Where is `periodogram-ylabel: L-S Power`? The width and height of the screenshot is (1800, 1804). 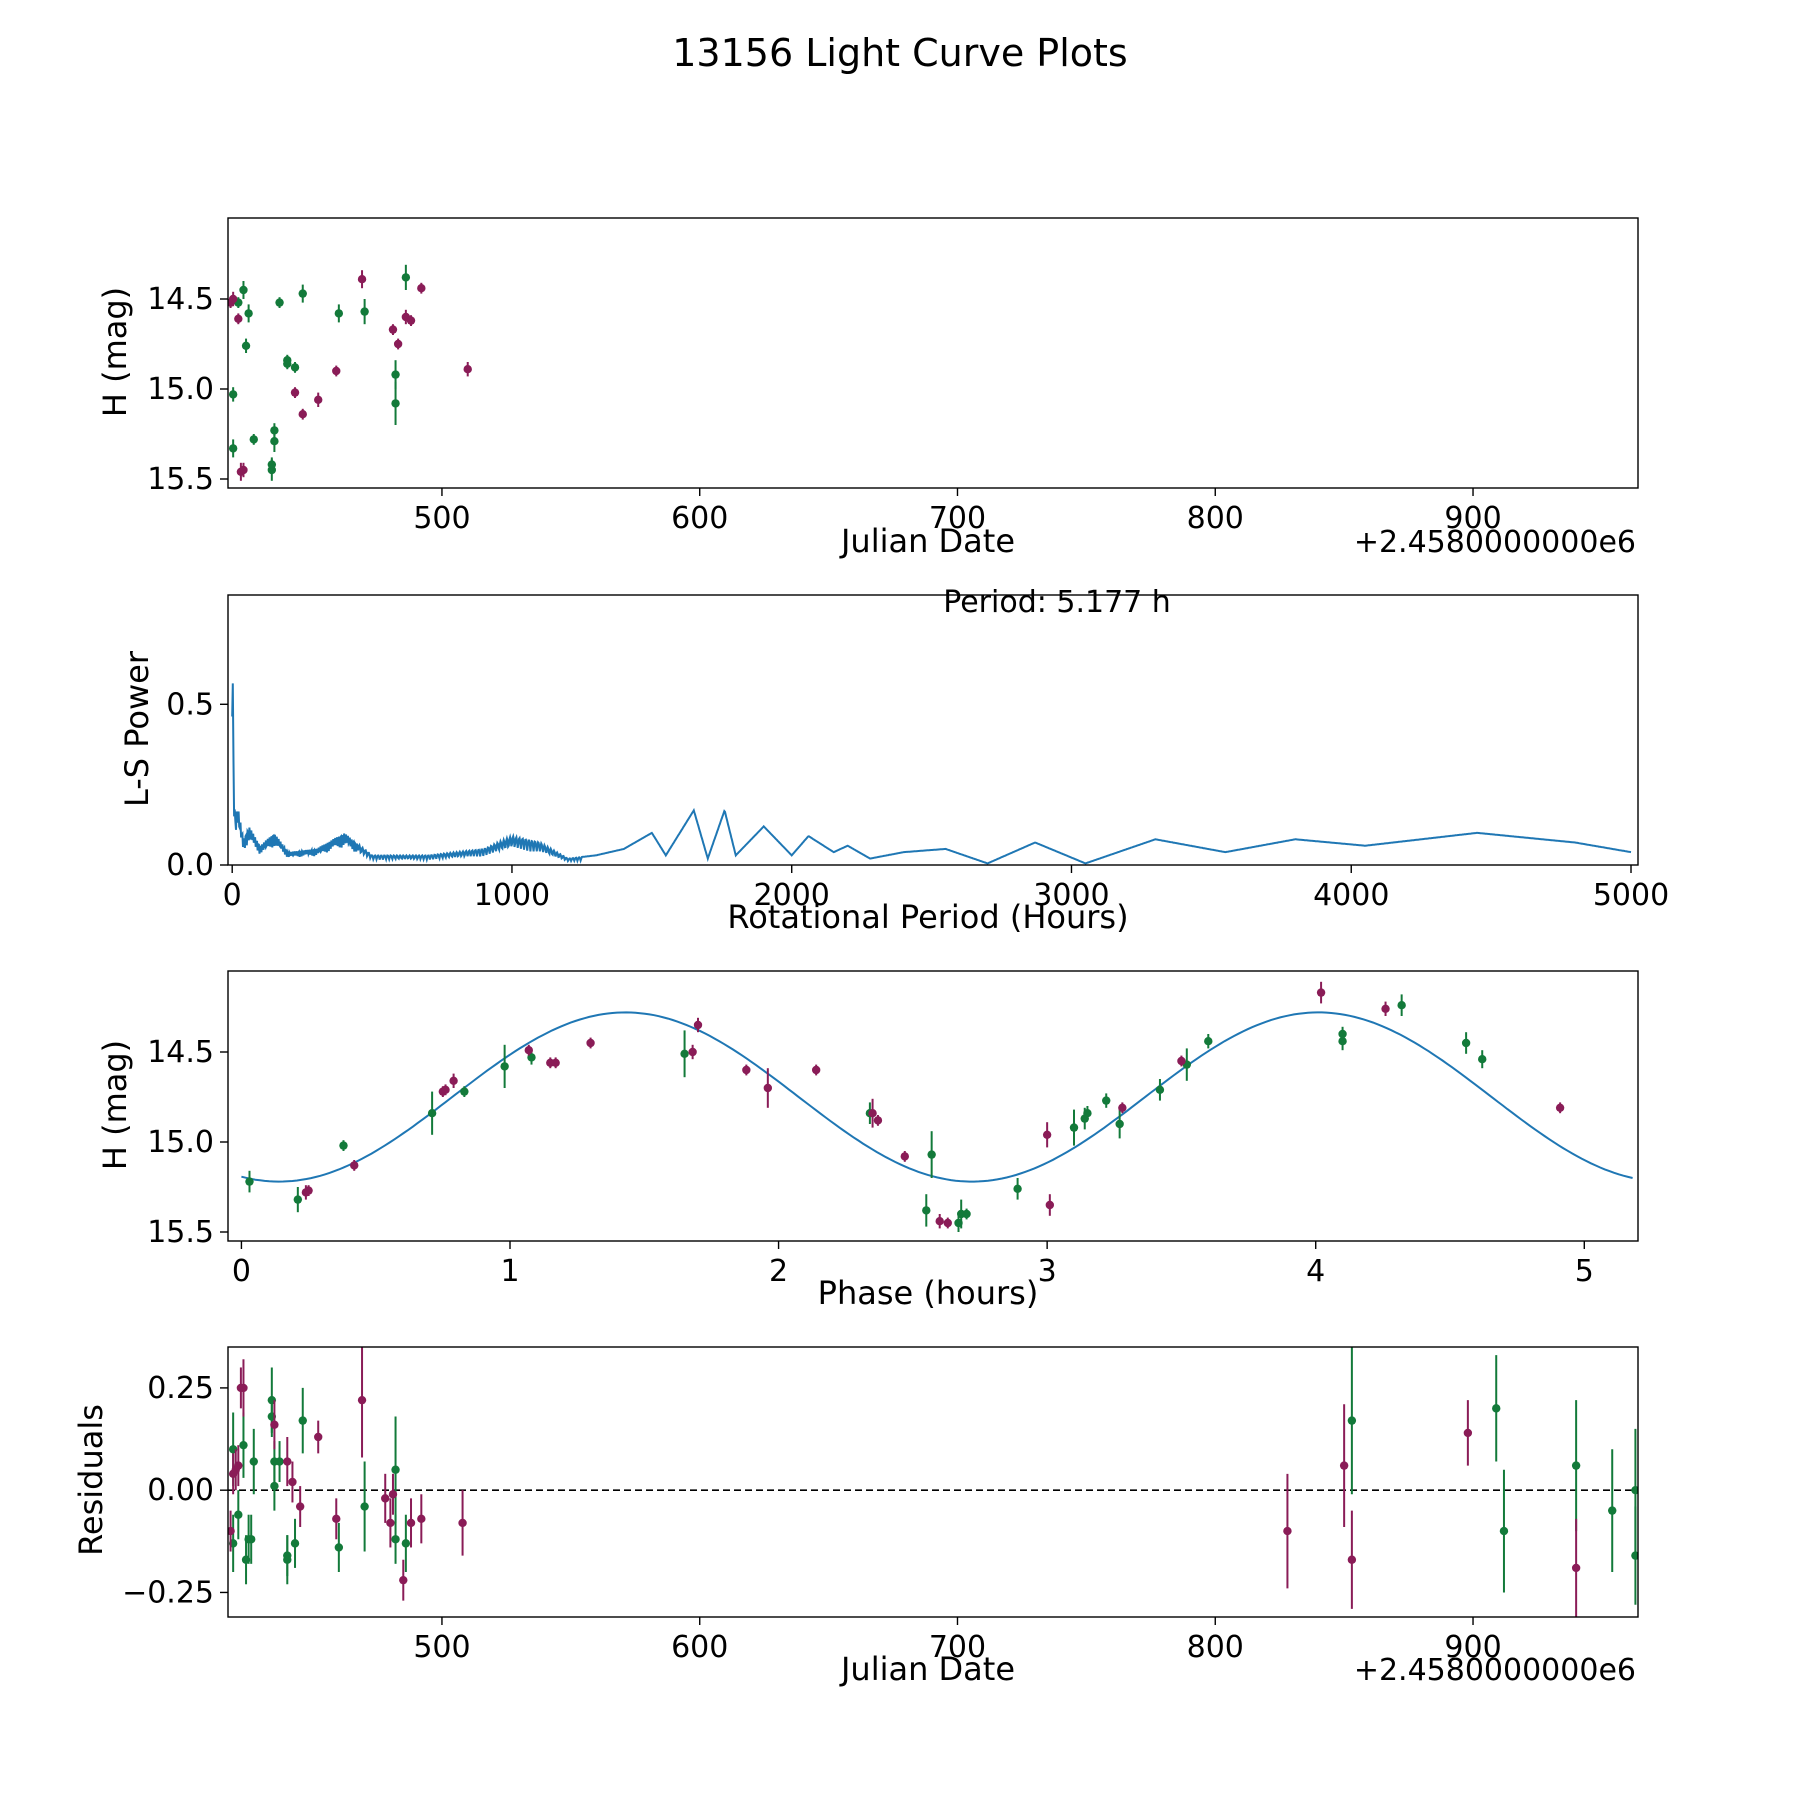
periodogram-ylabel: L-S Power is located at coordinates (137, 728).